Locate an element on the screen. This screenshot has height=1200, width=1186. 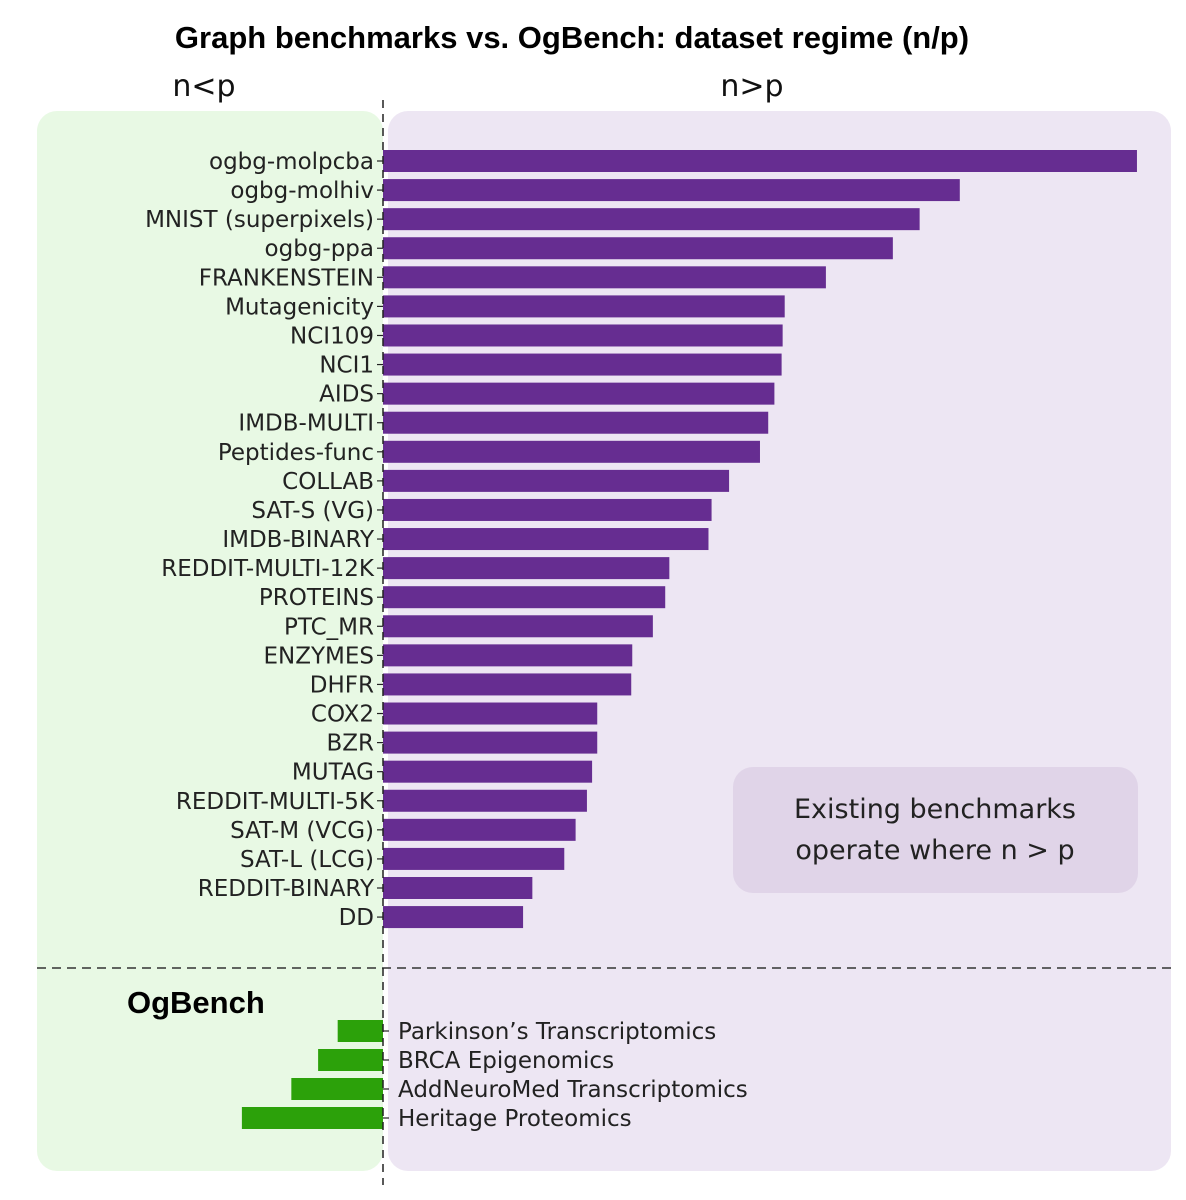
category-label: SAT-L (LCG) is located at coordinates (307, 860).